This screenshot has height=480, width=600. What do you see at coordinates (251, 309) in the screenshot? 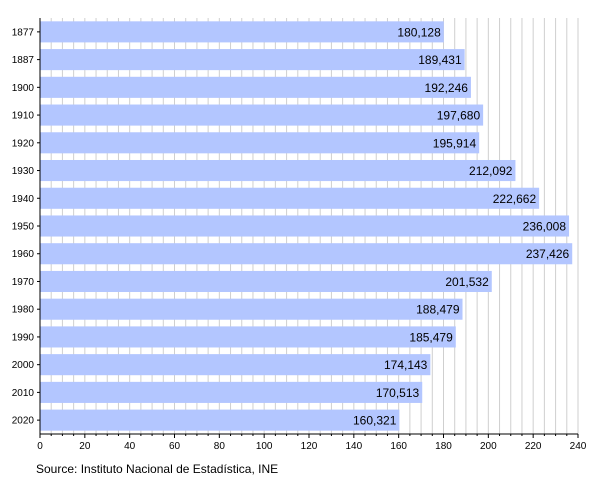
I see `bar-1980` at bounding box center [251, 309].